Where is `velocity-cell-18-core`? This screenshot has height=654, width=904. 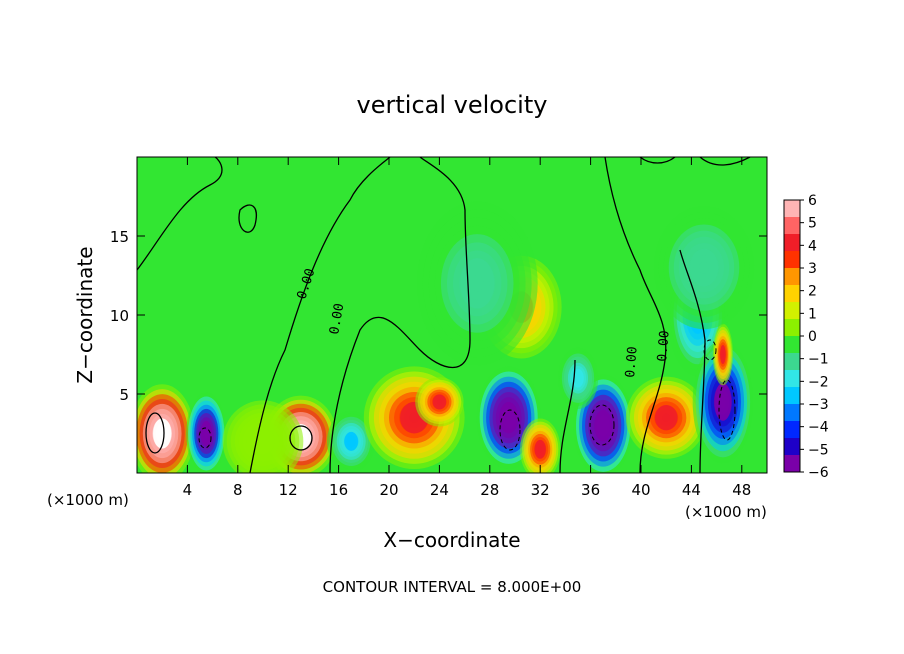 velocity-cell-18-core is located at coordinates (578, 378).